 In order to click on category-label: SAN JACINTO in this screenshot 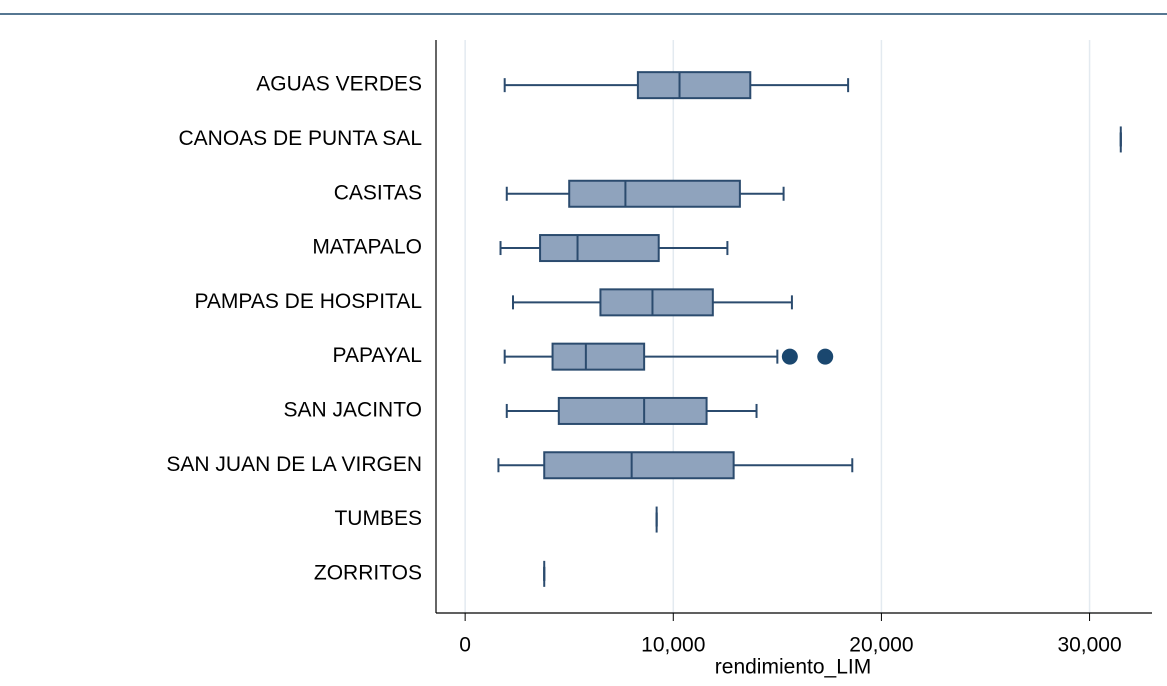, I will do `click(353, 409)`.